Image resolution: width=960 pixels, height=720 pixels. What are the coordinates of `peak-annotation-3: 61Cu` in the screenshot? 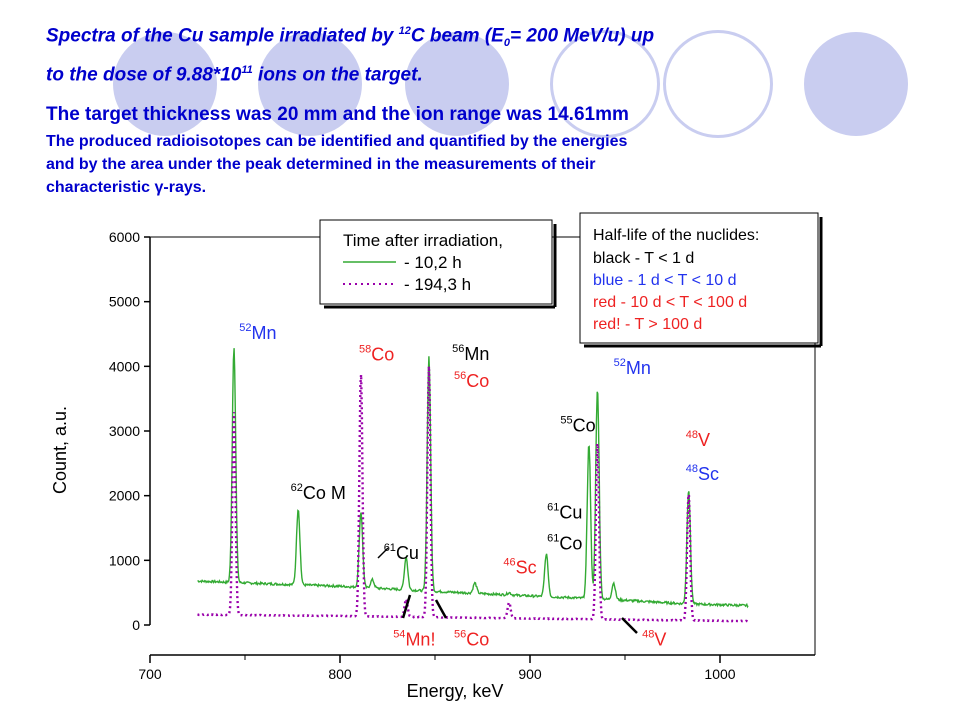 It's located at (401, 552).